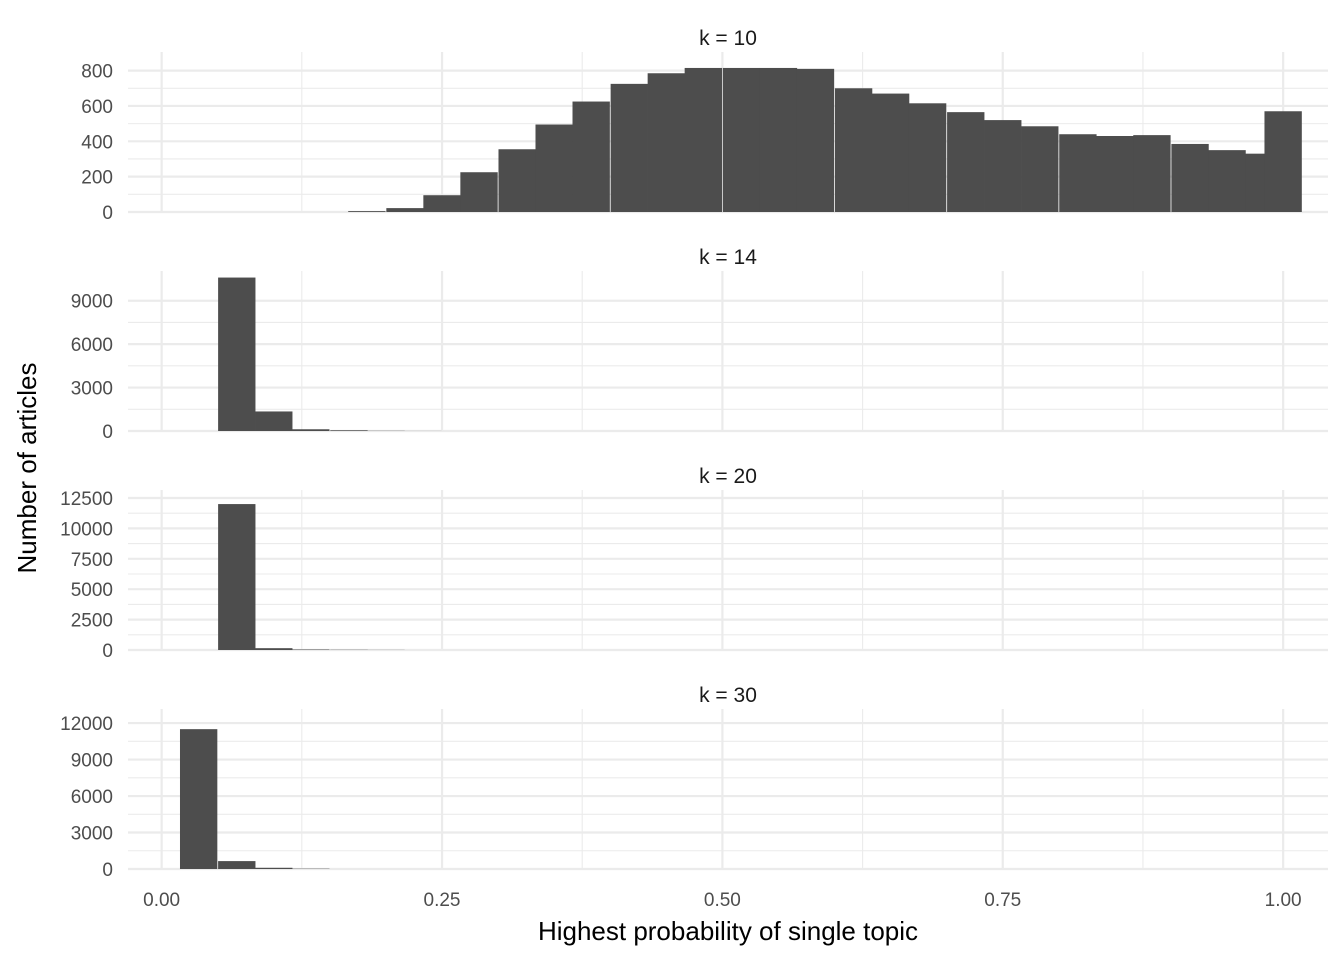  I want to click on y-tick-label: 7500, so click(92, 560).